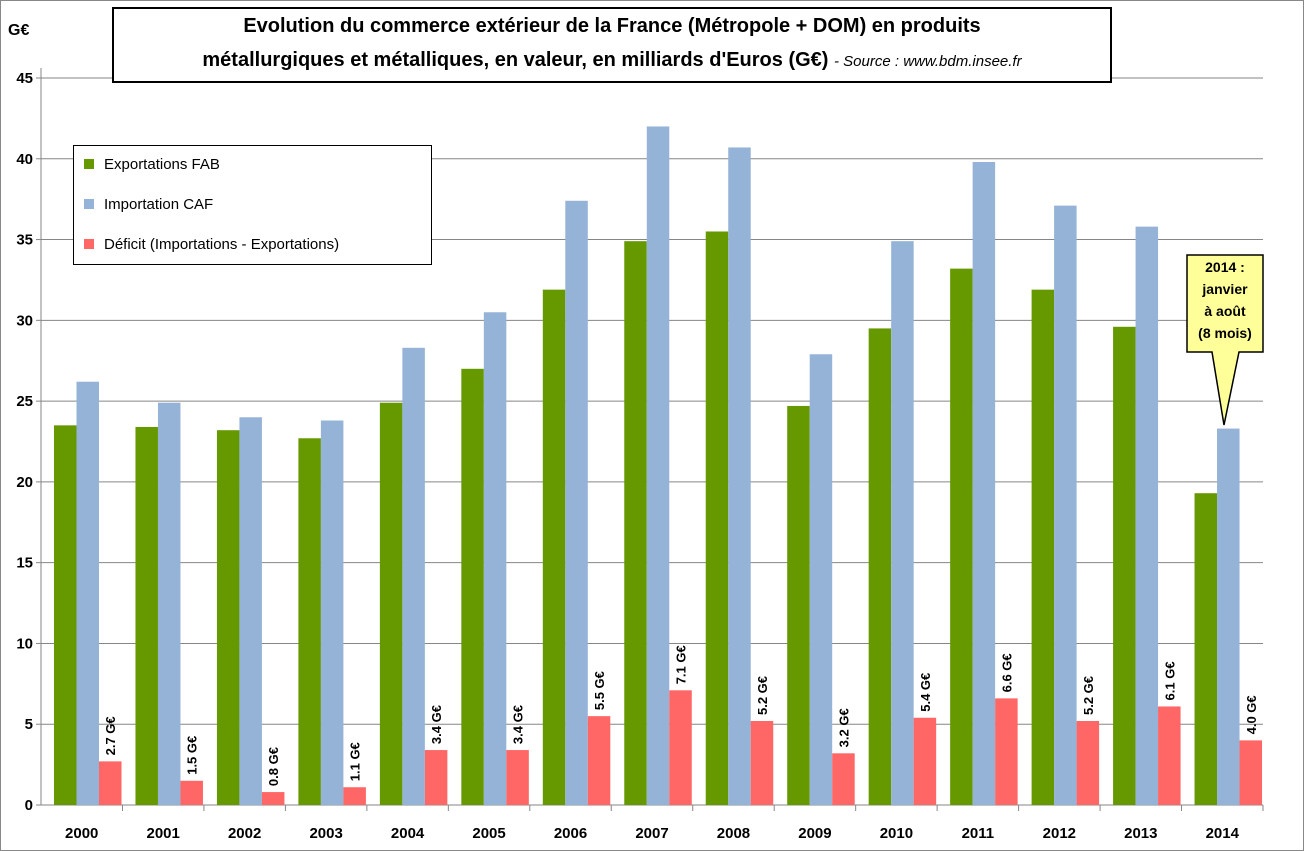  Describe the element at coordinates (570, 833) in the screenshot. I see `x-tick-label: 2006` at that location.